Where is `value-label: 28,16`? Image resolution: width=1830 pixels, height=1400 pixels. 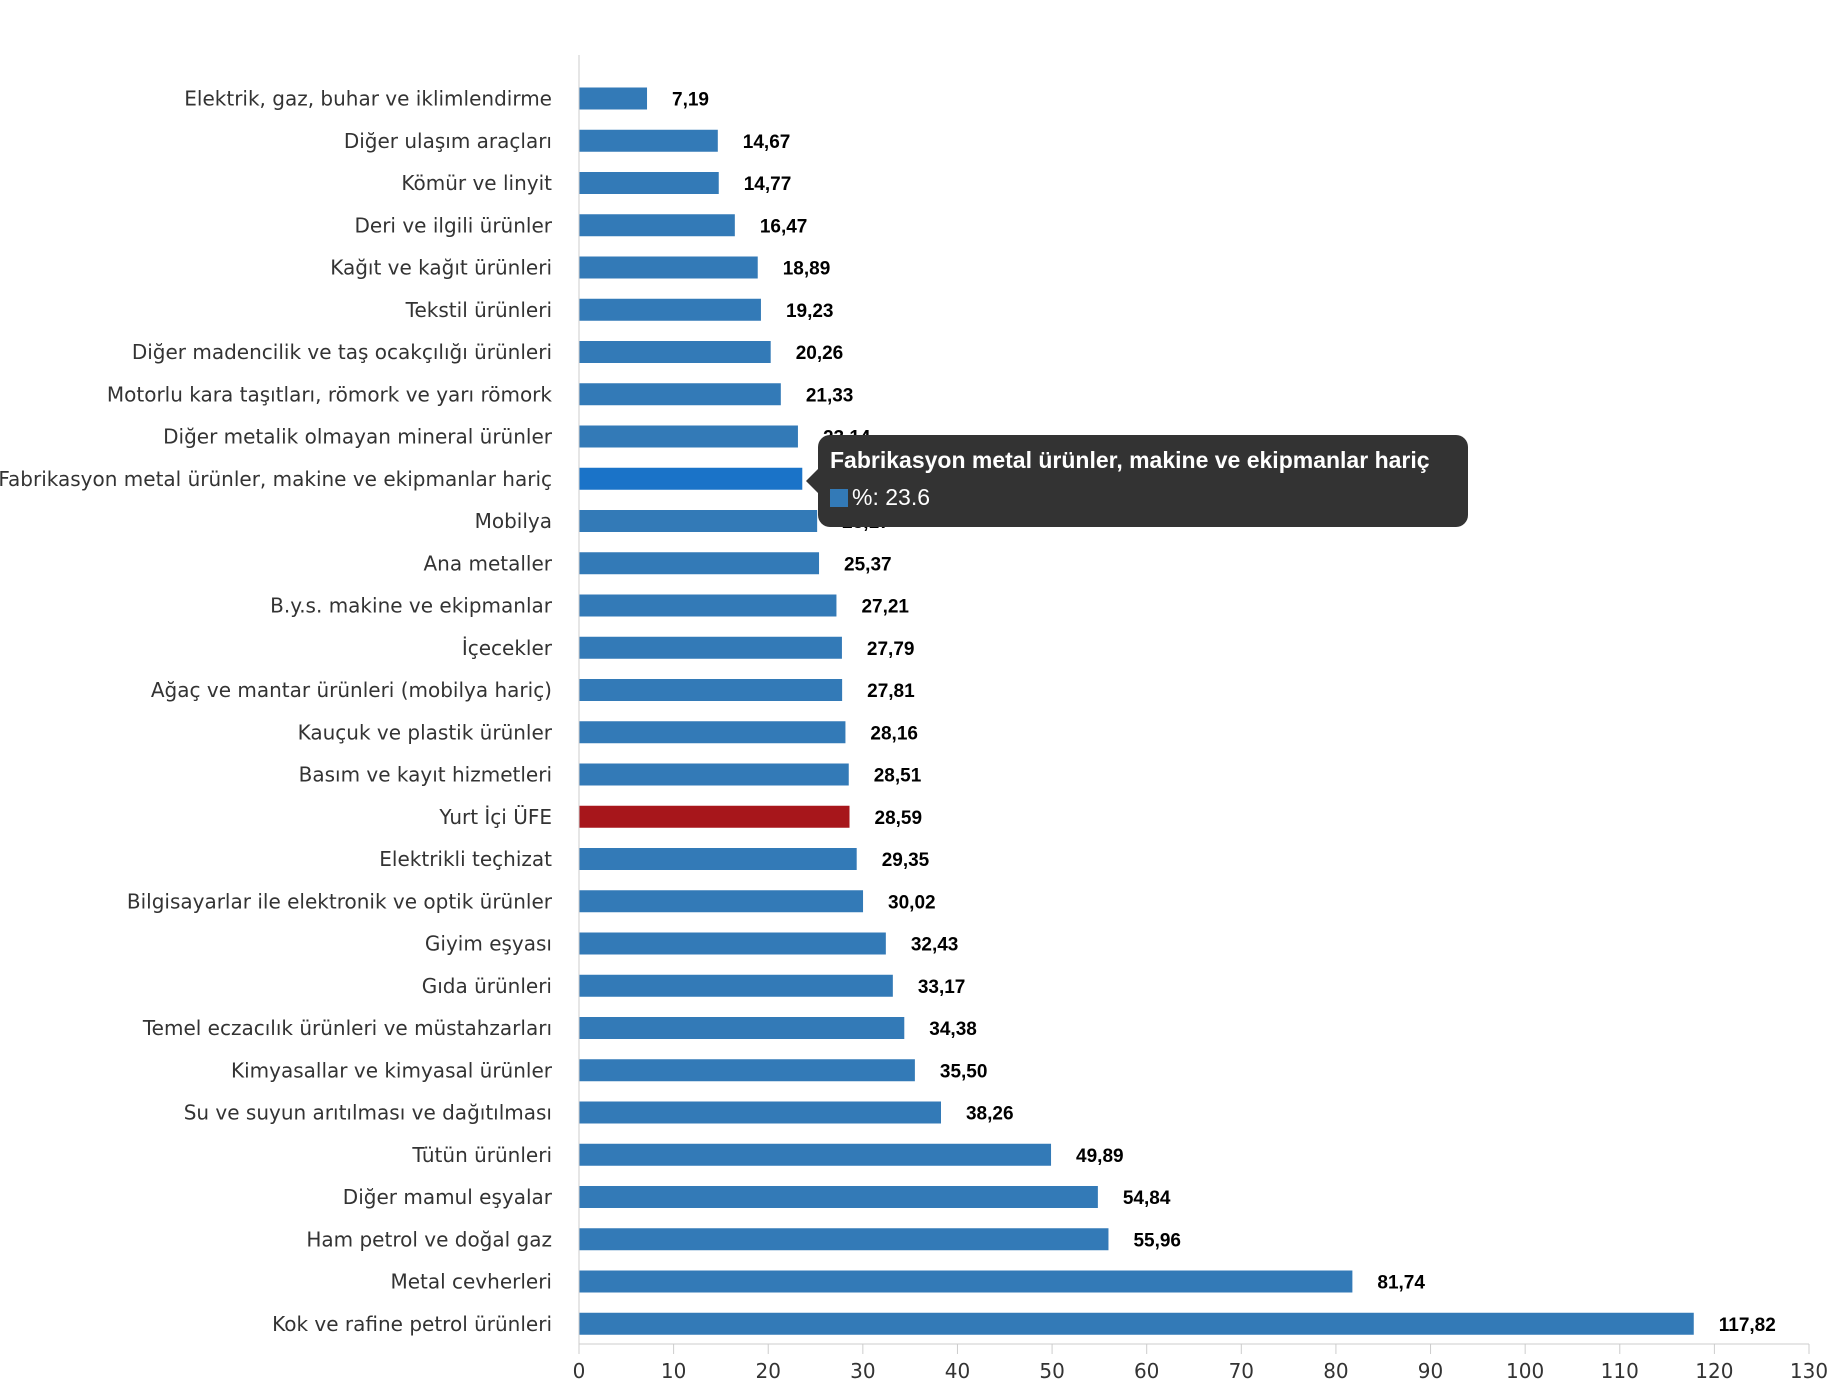 value-label: 28,16 is located at coordinates (894, 733).